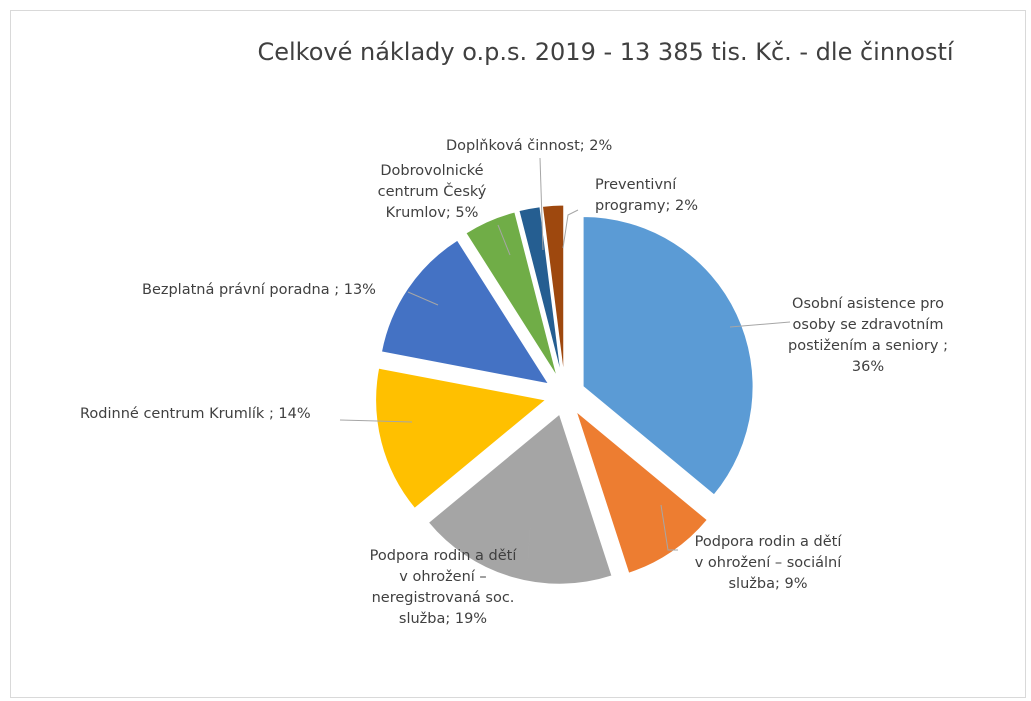  Describe the element at coordinates (868, 346) in the screenshot. I see `slice-label-line: postižením a seniory ;` at that location.